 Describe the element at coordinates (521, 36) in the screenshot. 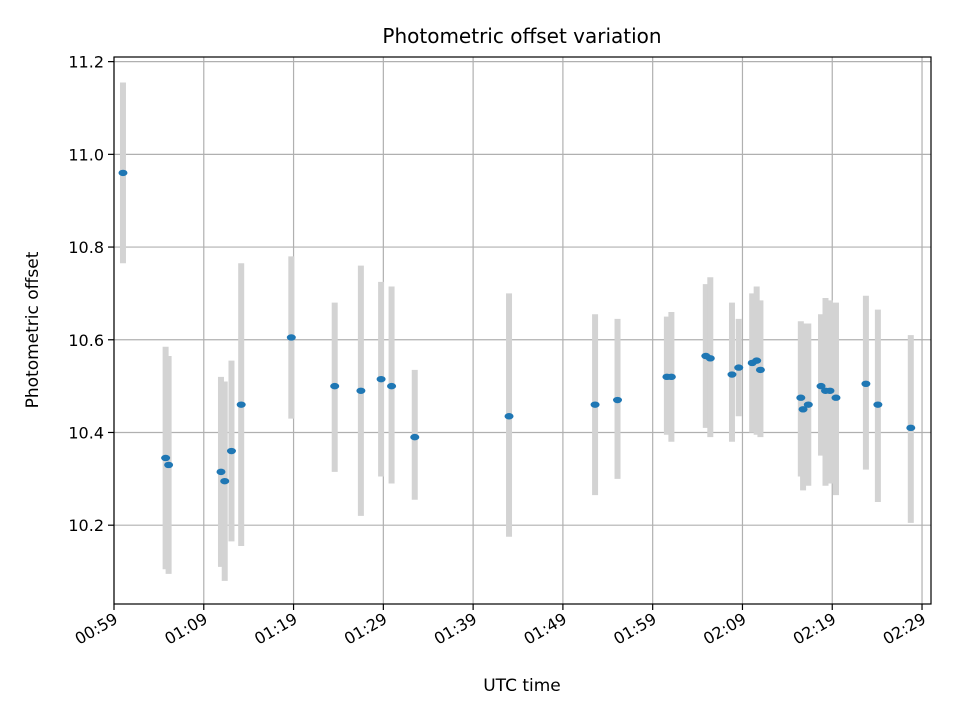

I see `chart-title: Photometric offset variation` at that location.